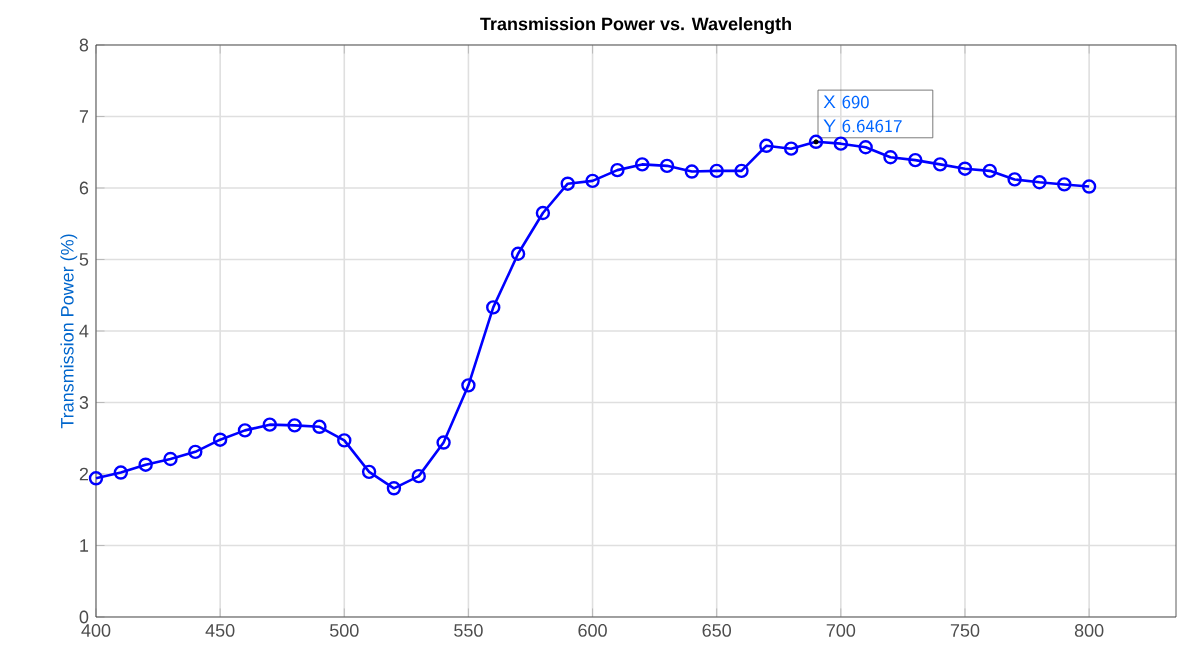 This screenshot has width=1190, height=665. I want to click on x-tick-label: 400, so click(96, 630).